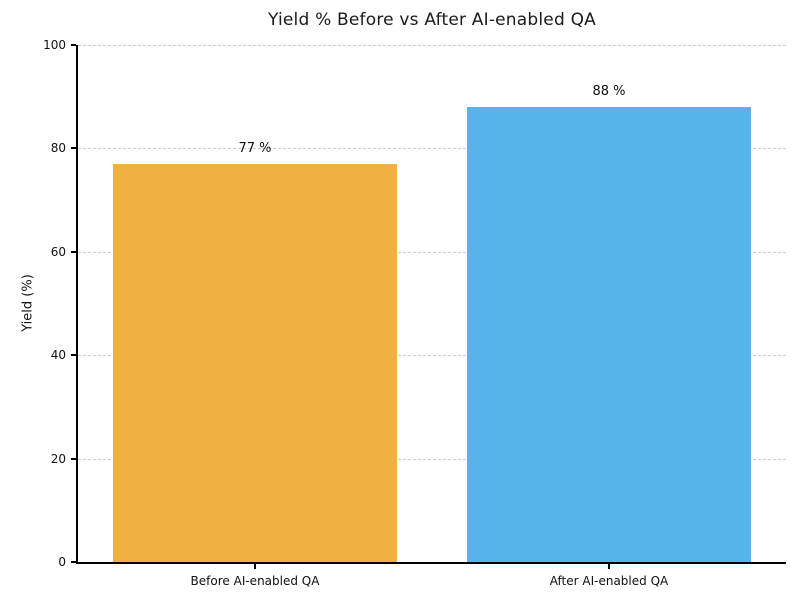  I want to click on x-tick-label-0: Before AI-enabled QA, so click(255, 581).